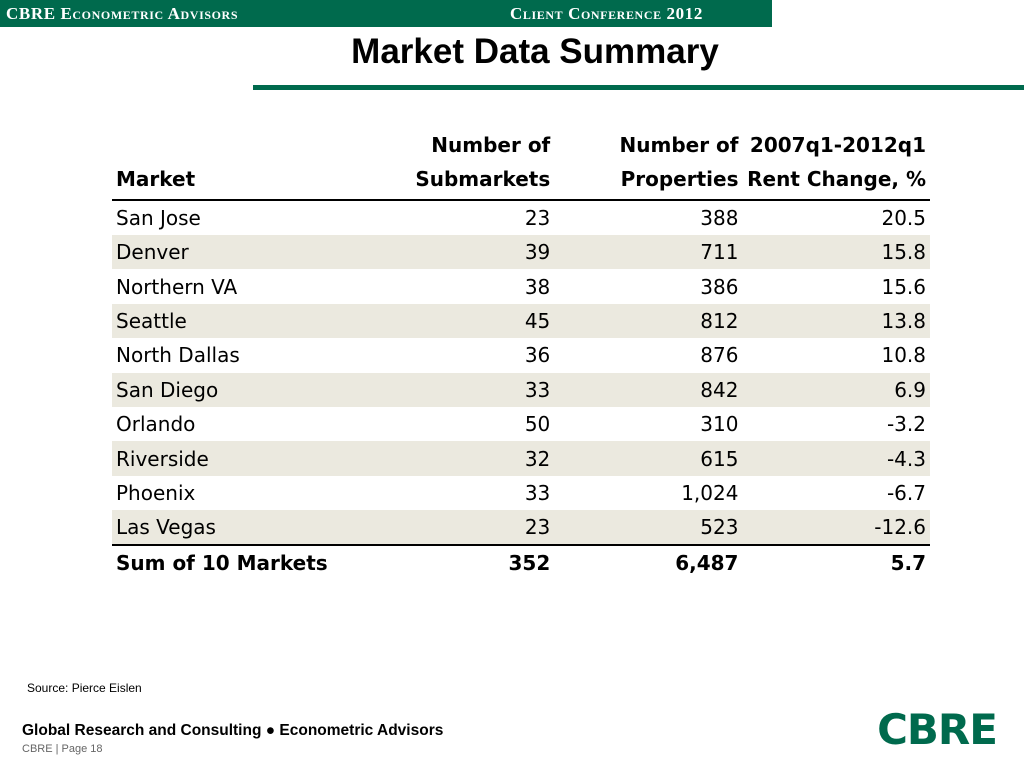 The width and height of the screenshot is (1024, 768). Describe the element at coordinates (262, 389) in the screenshot. I see `cell-market: San Diego` at that location.